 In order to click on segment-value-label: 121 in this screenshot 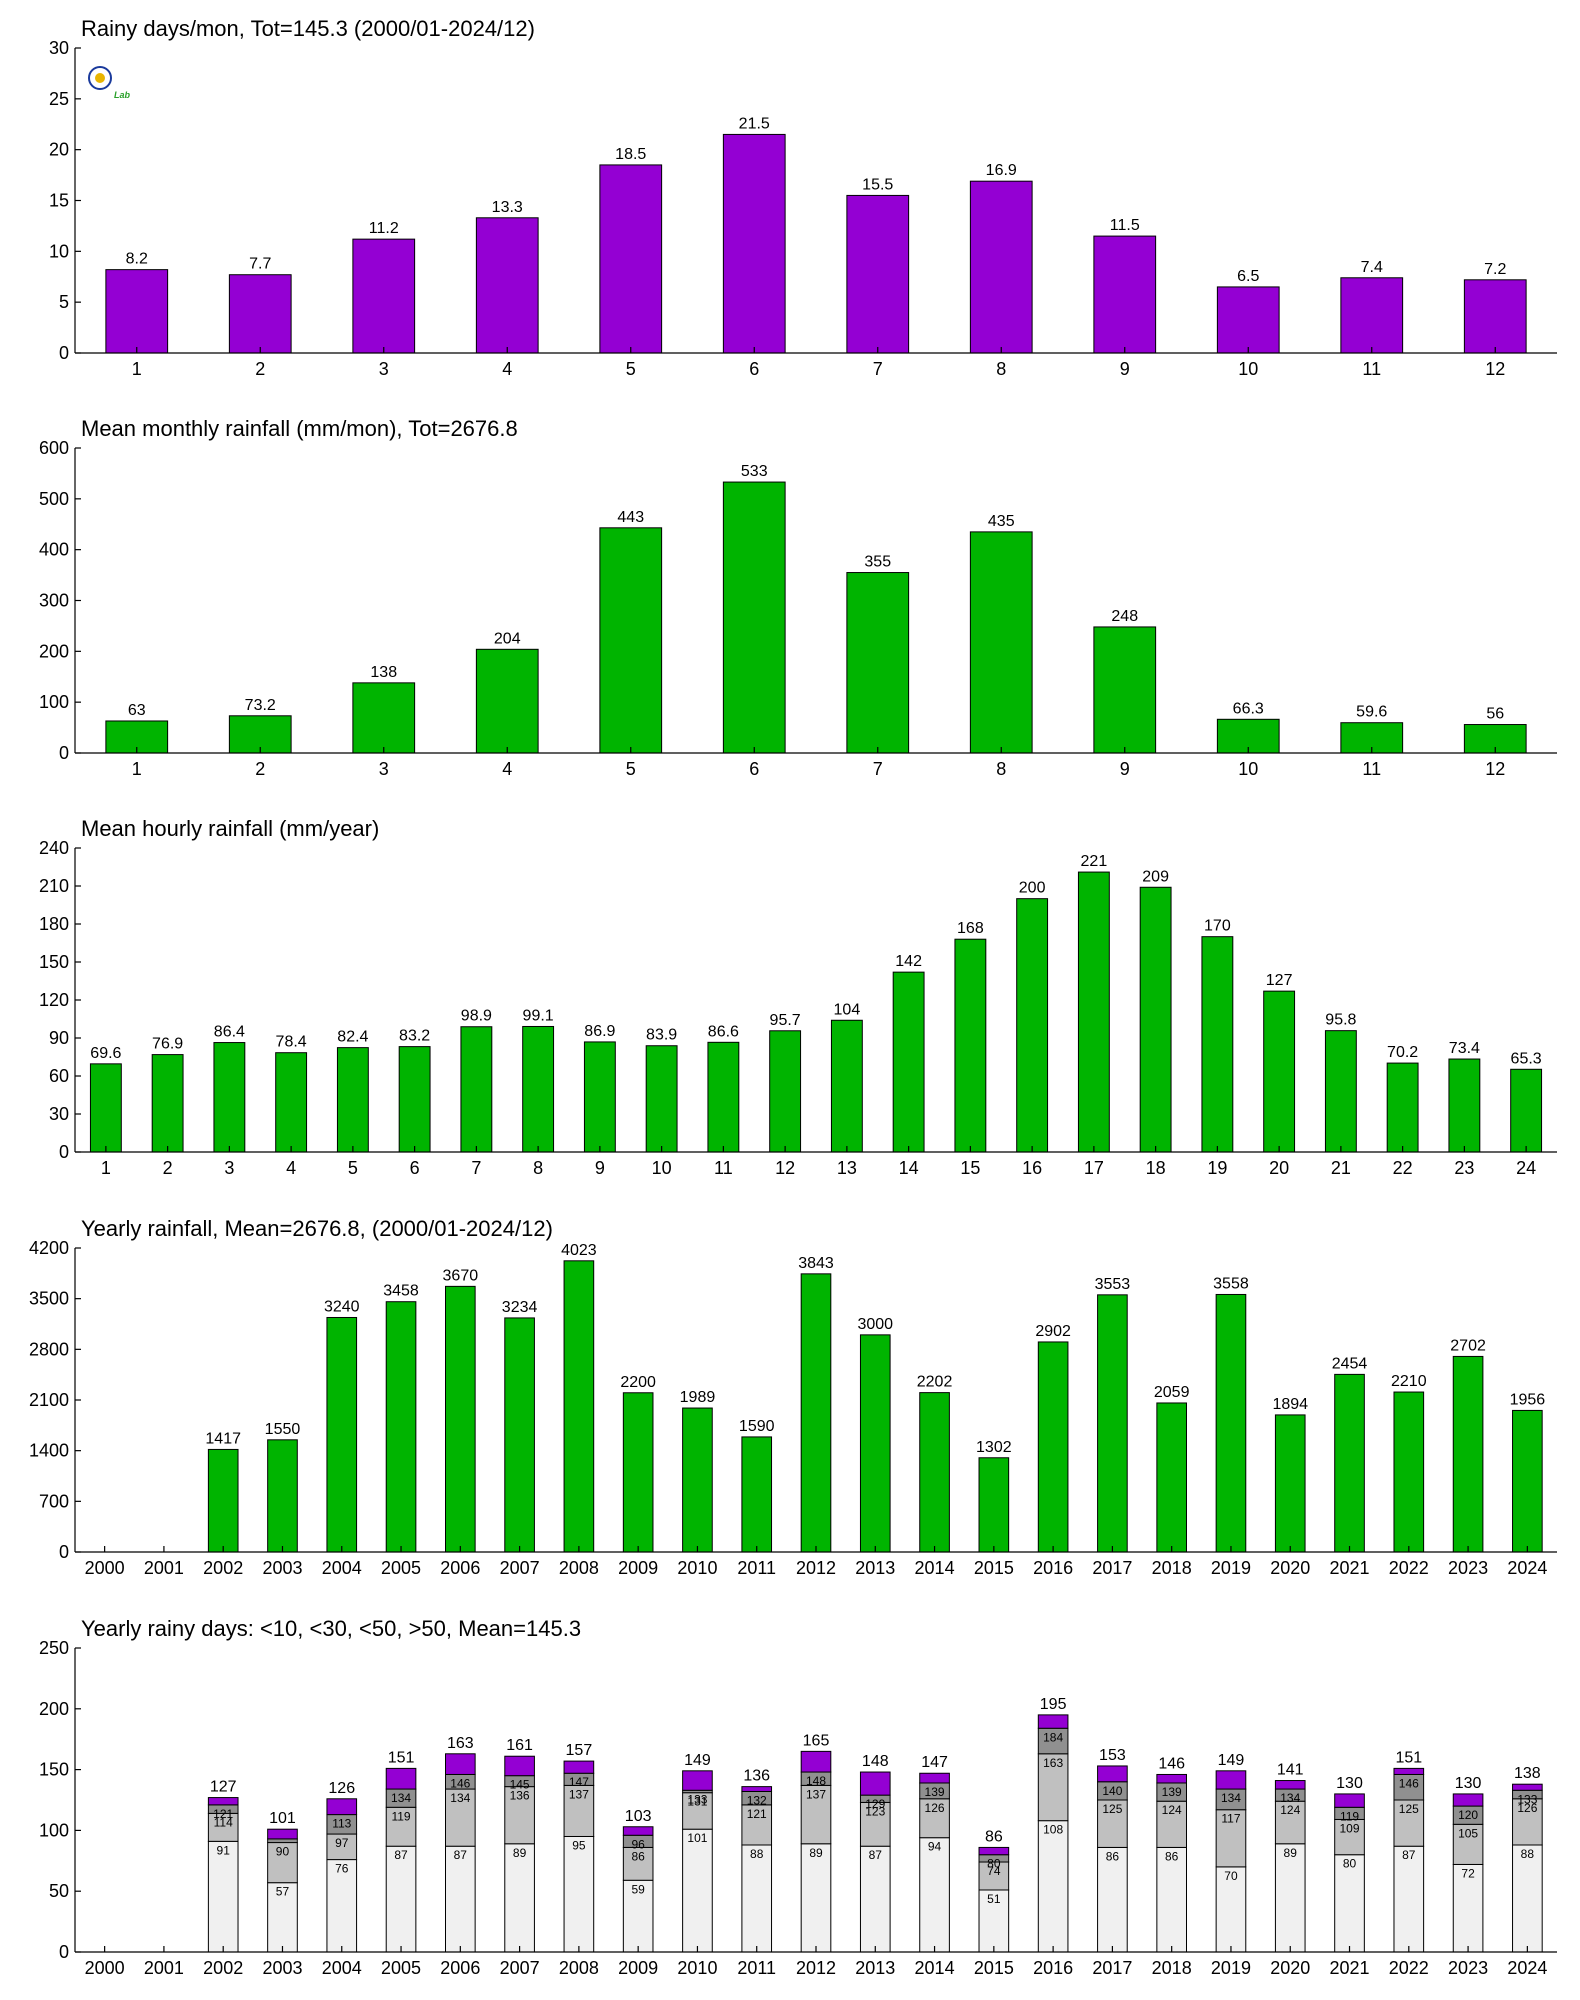, I will do `click(757, 1814)`.